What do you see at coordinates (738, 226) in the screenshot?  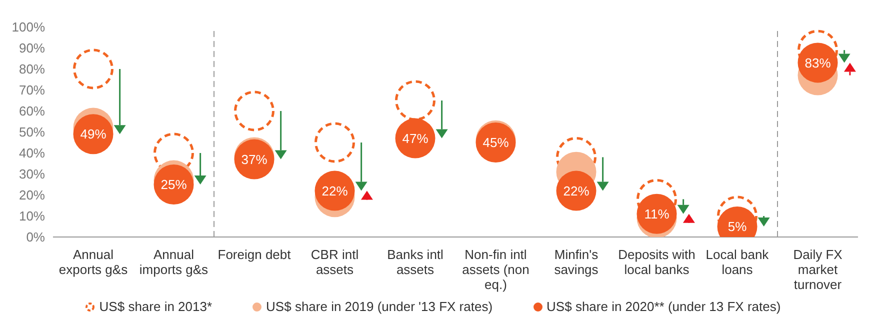 I see `data-label: 5%` at bounding box center [738, 226].